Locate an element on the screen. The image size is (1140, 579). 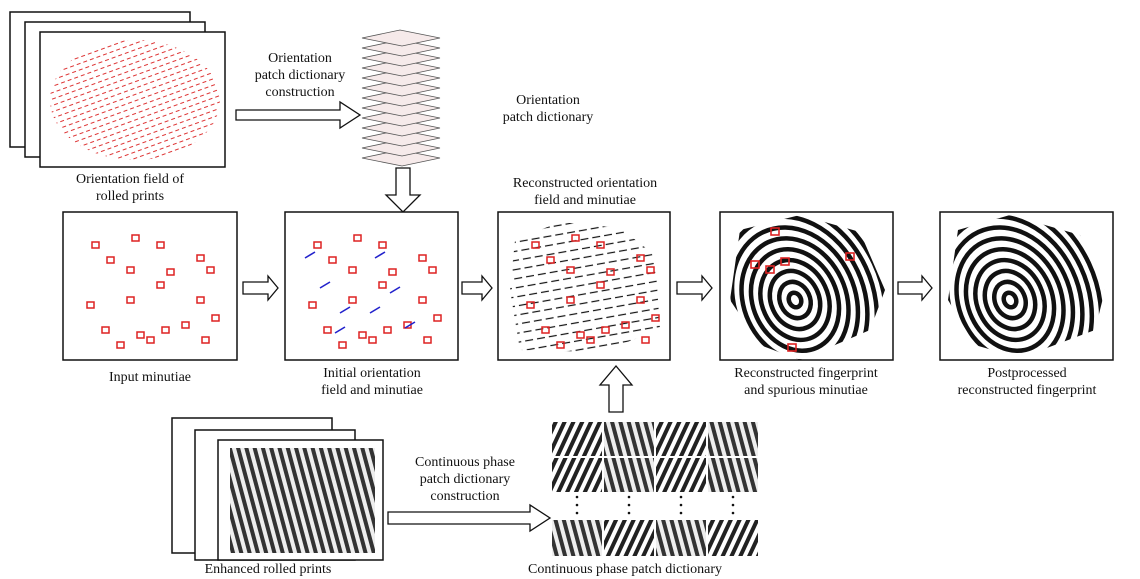
label-line: Initial orientation is located at coordinates (372, 373).